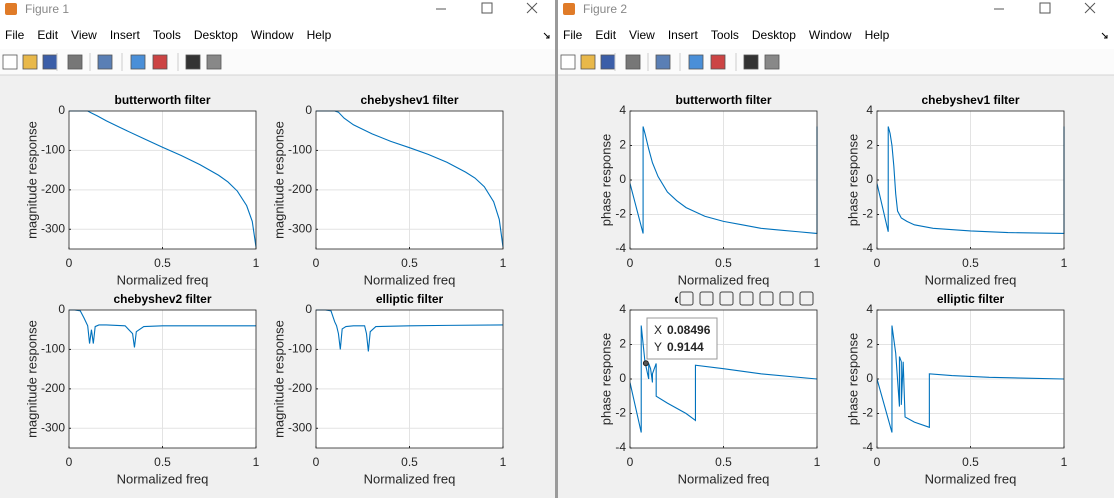 This screenshot has width=1114, height=498. I want to click on datatip-marker, so click(645, 363).